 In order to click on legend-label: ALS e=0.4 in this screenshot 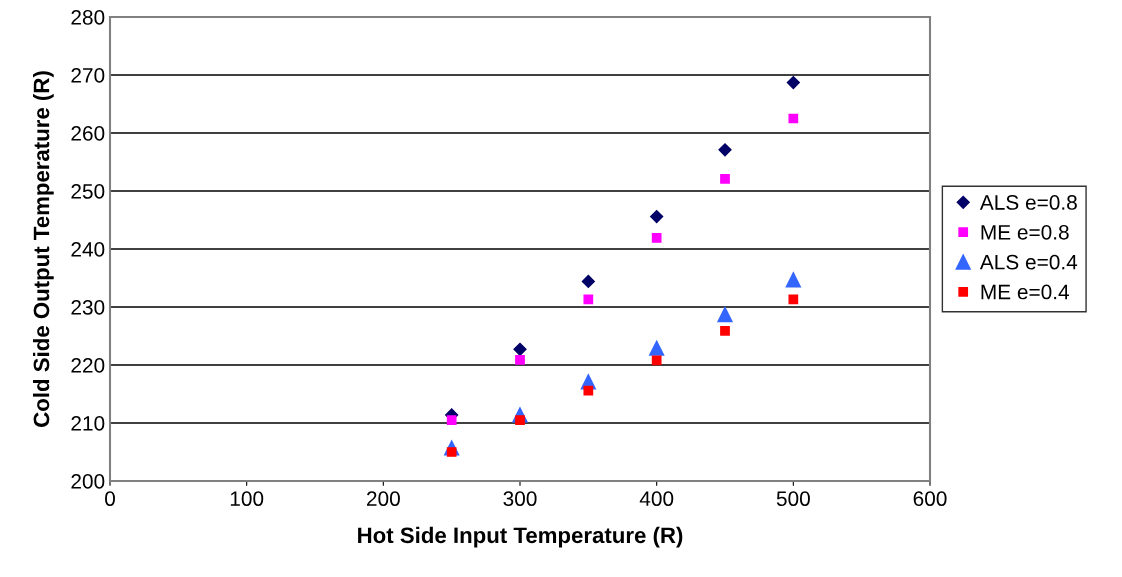, I will do `click(1028, 262)`.